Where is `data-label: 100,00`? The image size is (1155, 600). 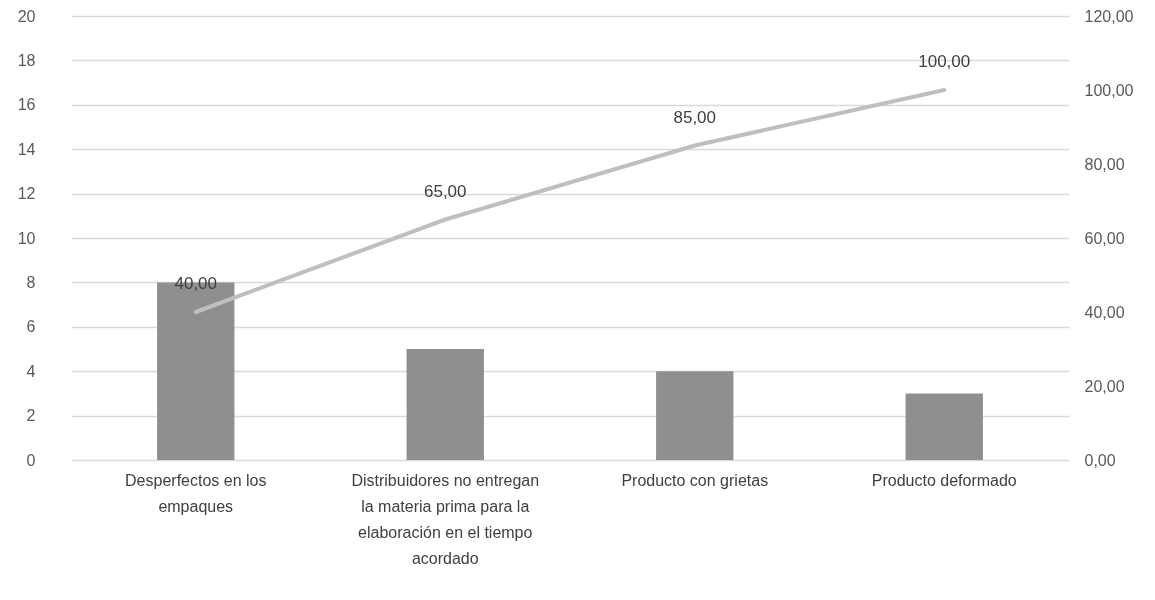 data-label: 100,00 is located at coordinates (944, 61).